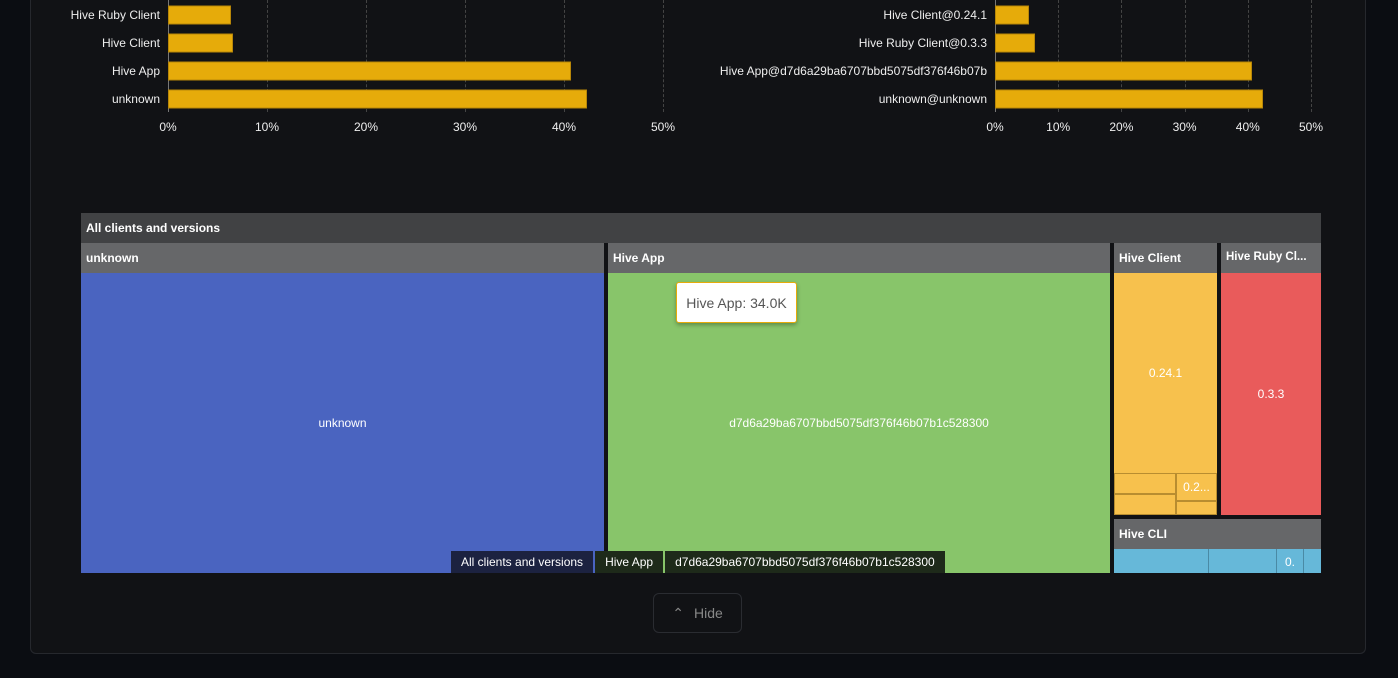 This screenshot has height=678, width=1398. I want to click on breadcrumb-version: d7d6a29ba6707bbd5075df376f46b07b1c528300, so click(805, 562).